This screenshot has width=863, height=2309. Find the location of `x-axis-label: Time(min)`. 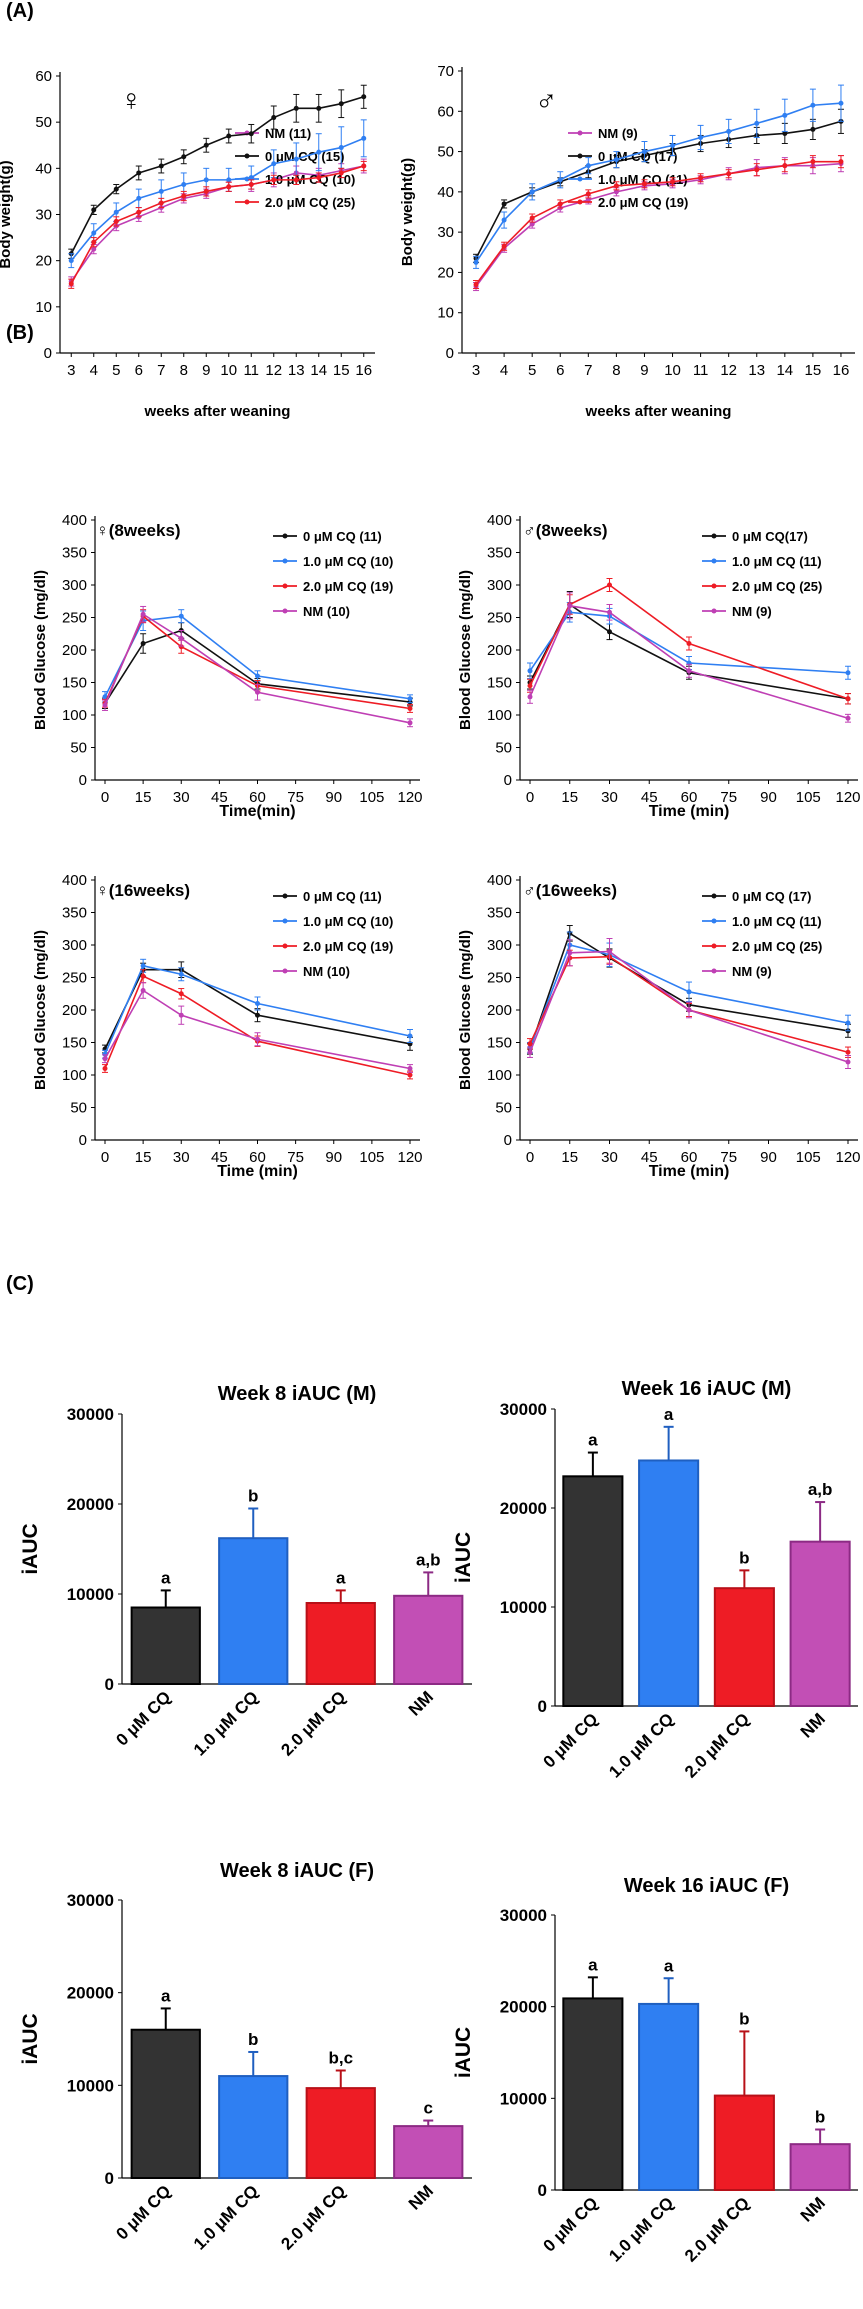

x-axis-label: Time(min) is located at coordinates (257, 811).